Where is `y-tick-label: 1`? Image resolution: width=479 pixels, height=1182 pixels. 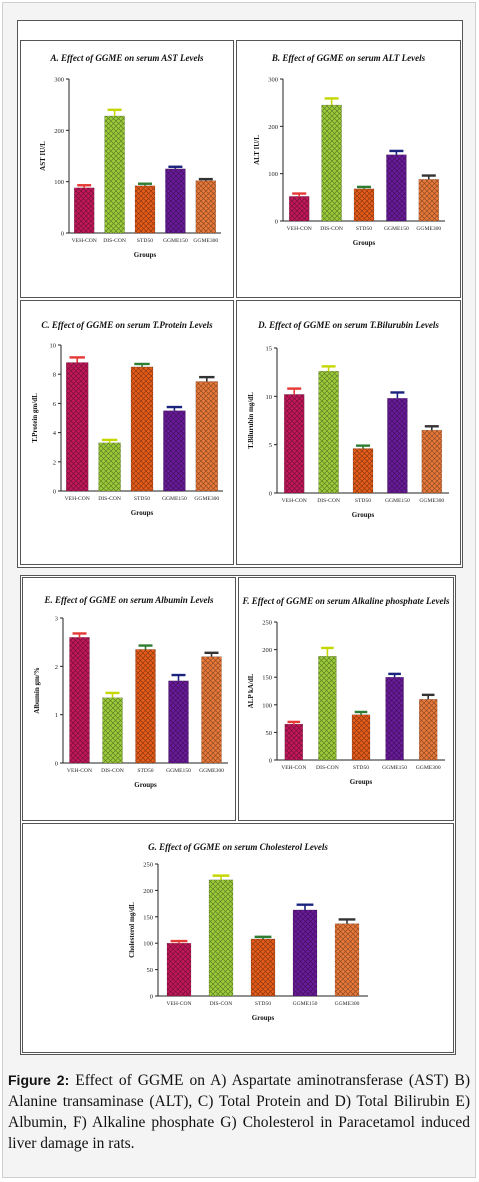
y-tick-label: 1 is located at coordinates (56, 715).